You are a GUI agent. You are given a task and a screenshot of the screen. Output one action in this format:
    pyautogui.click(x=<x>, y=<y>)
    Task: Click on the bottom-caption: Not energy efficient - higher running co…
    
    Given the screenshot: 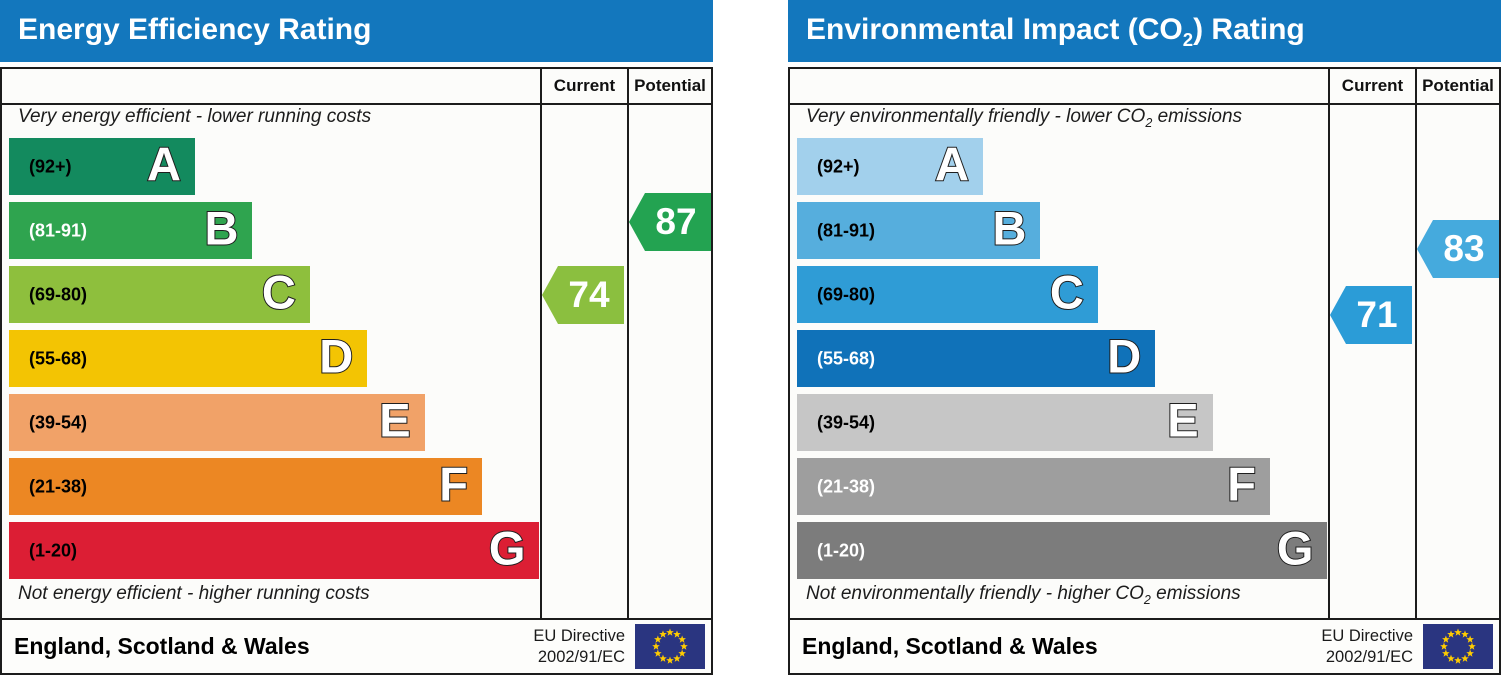 What is the action you would take?
    pyautogui.click(x=194, y=595)
    